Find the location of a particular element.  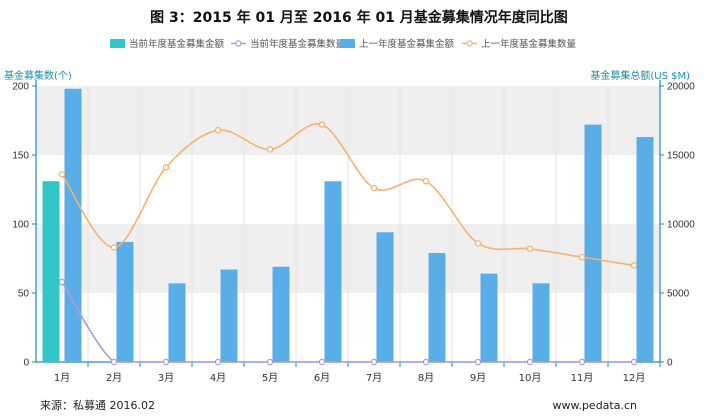

chart-title: 图 3：2015 年 01 月至 2016 年 01 月基金募集情况年度同比图 is located at coordinates (359, 17).